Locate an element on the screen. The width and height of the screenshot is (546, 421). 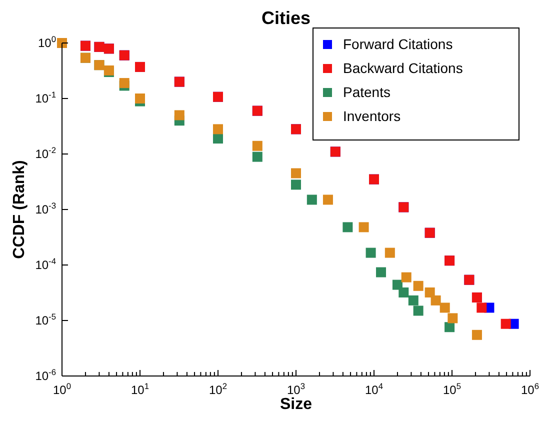
legend-label: Patents is located at coordinates (366, 92).